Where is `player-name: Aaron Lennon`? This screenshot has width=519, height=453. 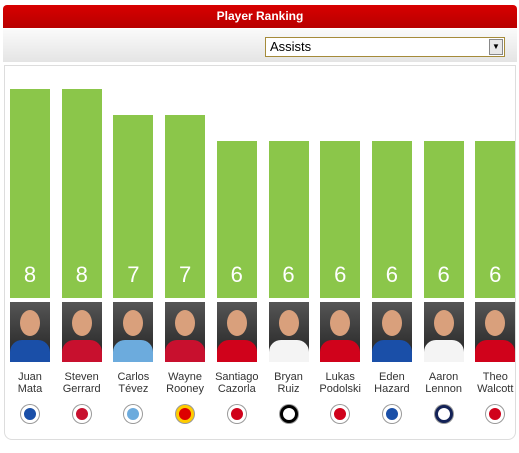 player-name: Aaron Lennon is located at coordinates (444, 383).